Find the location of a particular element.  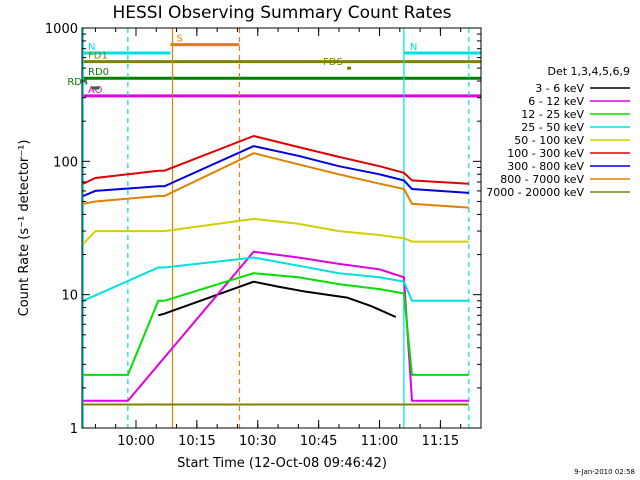

x-tick-label-4: 11:00 is located at coordinates (379, 441).